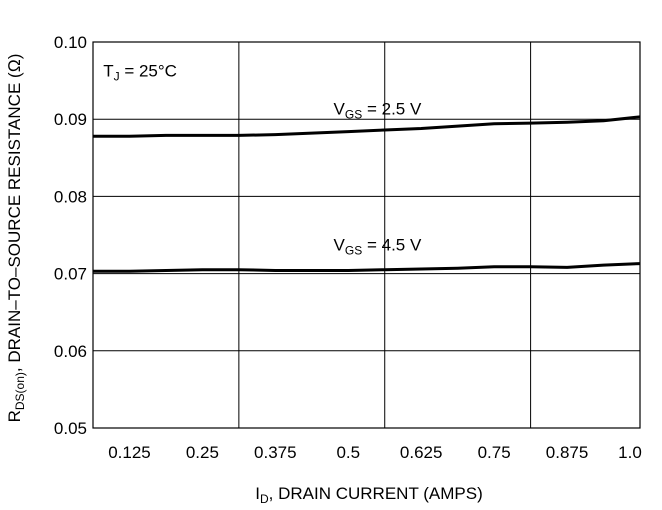  Describe the element at coordinates (70, 351) in the screenshot. I see `y-tick-label: 0.06` at that location.